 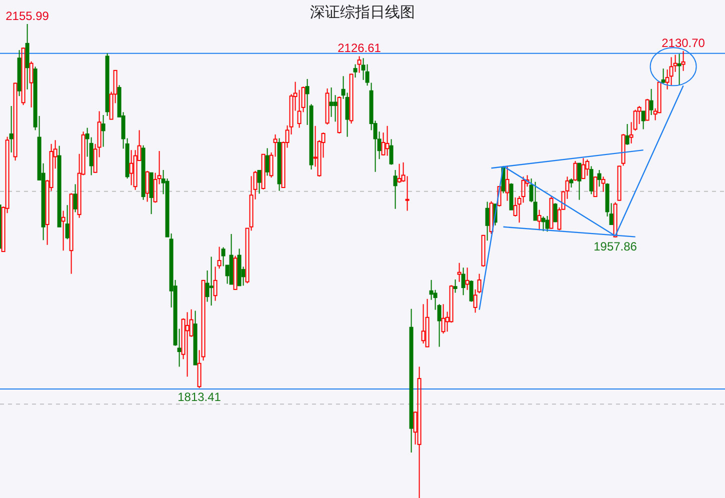 I want to click on annotation: 1957.86, so click(x=615, y=246).